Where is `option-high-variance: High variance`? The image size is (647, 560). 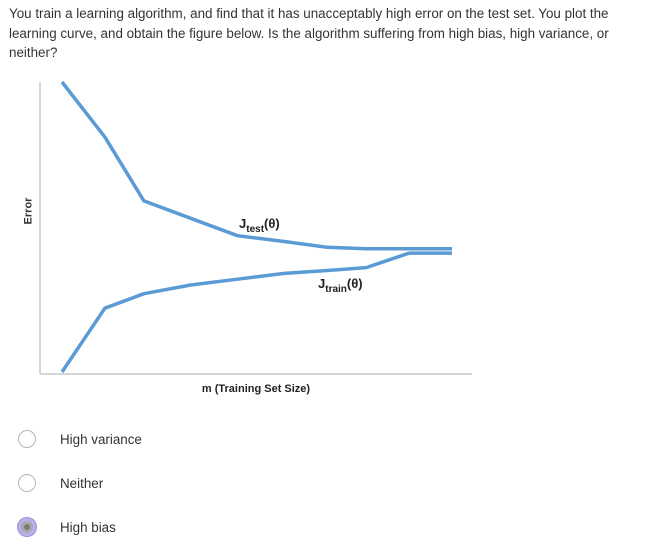 option-high-variance: High variance is located at coordinates (80, 439).